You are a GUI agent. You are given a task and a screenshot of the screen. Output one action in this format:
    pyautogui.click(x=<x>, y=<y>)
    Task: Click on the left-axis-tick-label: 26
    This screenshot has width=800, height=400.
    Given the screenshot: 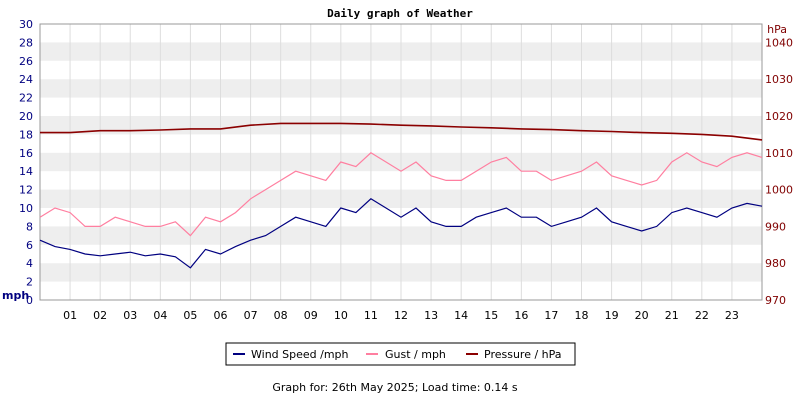 What is the action you would take?
    pyautogui.click(x=26, y=61)
    